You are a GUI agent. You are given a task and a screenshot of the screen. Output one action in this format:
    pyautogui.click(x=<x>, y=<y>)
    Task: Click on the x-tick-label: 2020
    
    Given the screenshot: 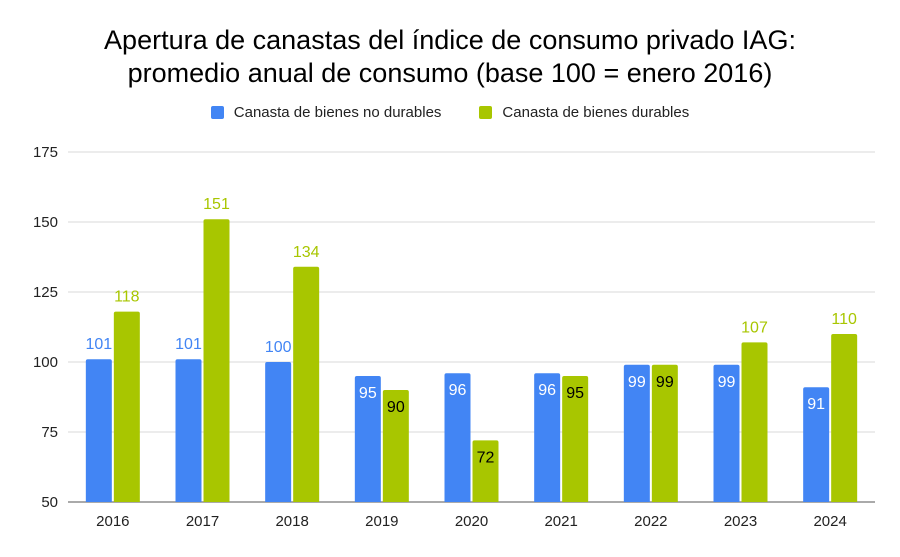 What is the action you would take?
    pyautogui.click(x=471, y=521)
    